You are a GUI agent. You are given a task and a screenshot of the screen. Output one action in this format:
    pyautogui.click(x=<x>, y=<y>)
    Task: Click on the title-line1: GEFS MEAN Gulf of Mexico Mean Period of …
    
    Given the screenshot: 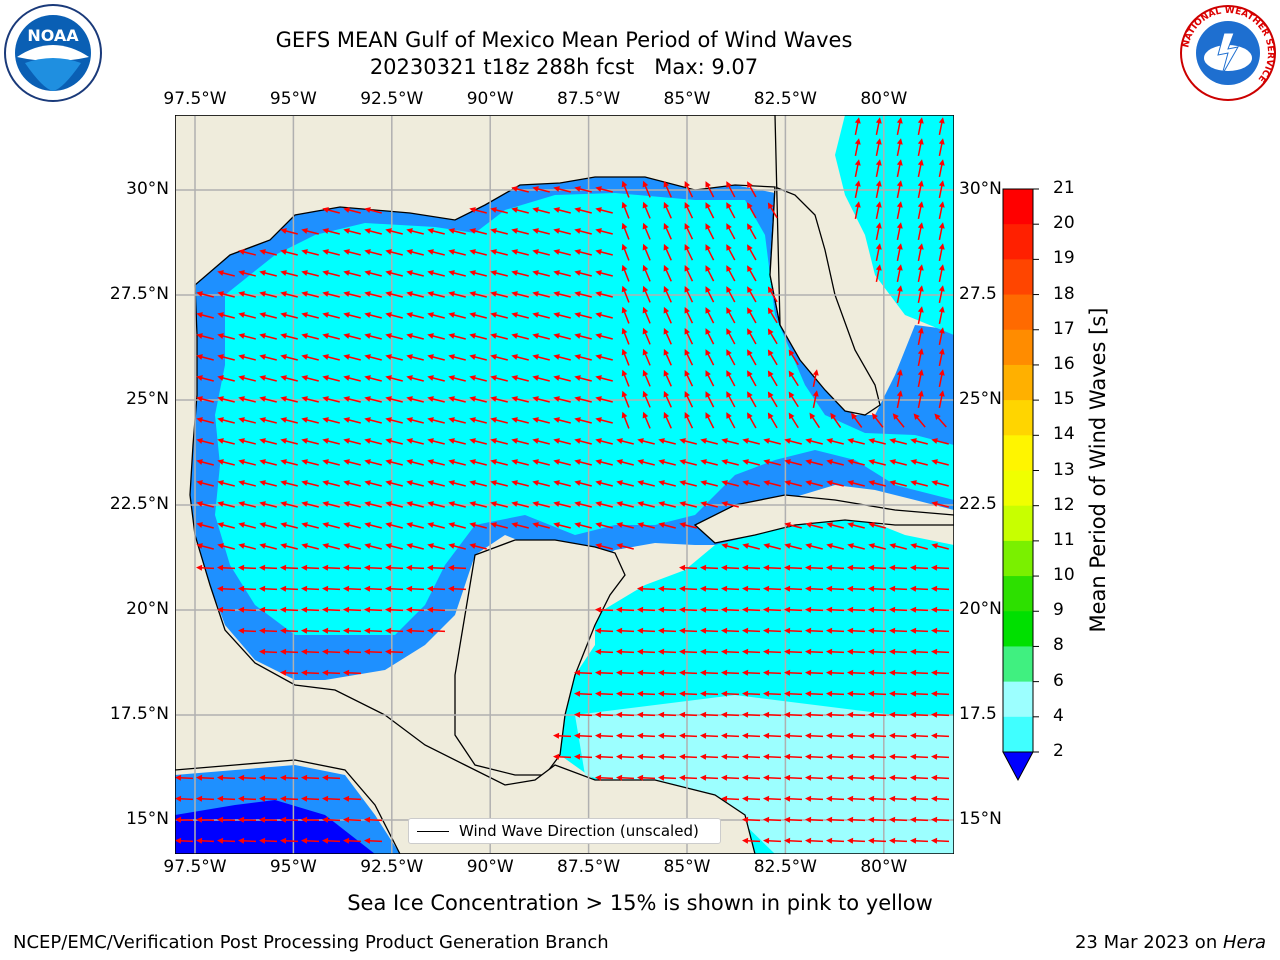 What is the action you would take?
    pyautogui.click(x=564, y=40)
    